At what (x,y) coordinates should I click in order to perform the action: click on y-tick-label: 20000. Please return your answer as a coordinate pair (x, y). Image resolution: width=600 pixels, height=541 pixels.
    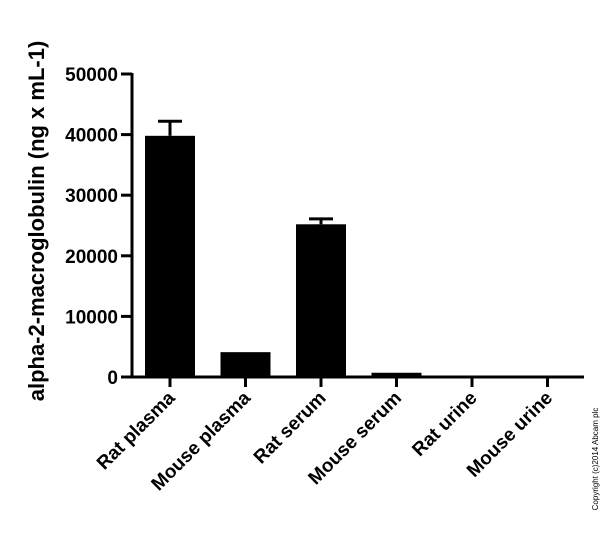
    Looking at the image, I should click on (91, 257).